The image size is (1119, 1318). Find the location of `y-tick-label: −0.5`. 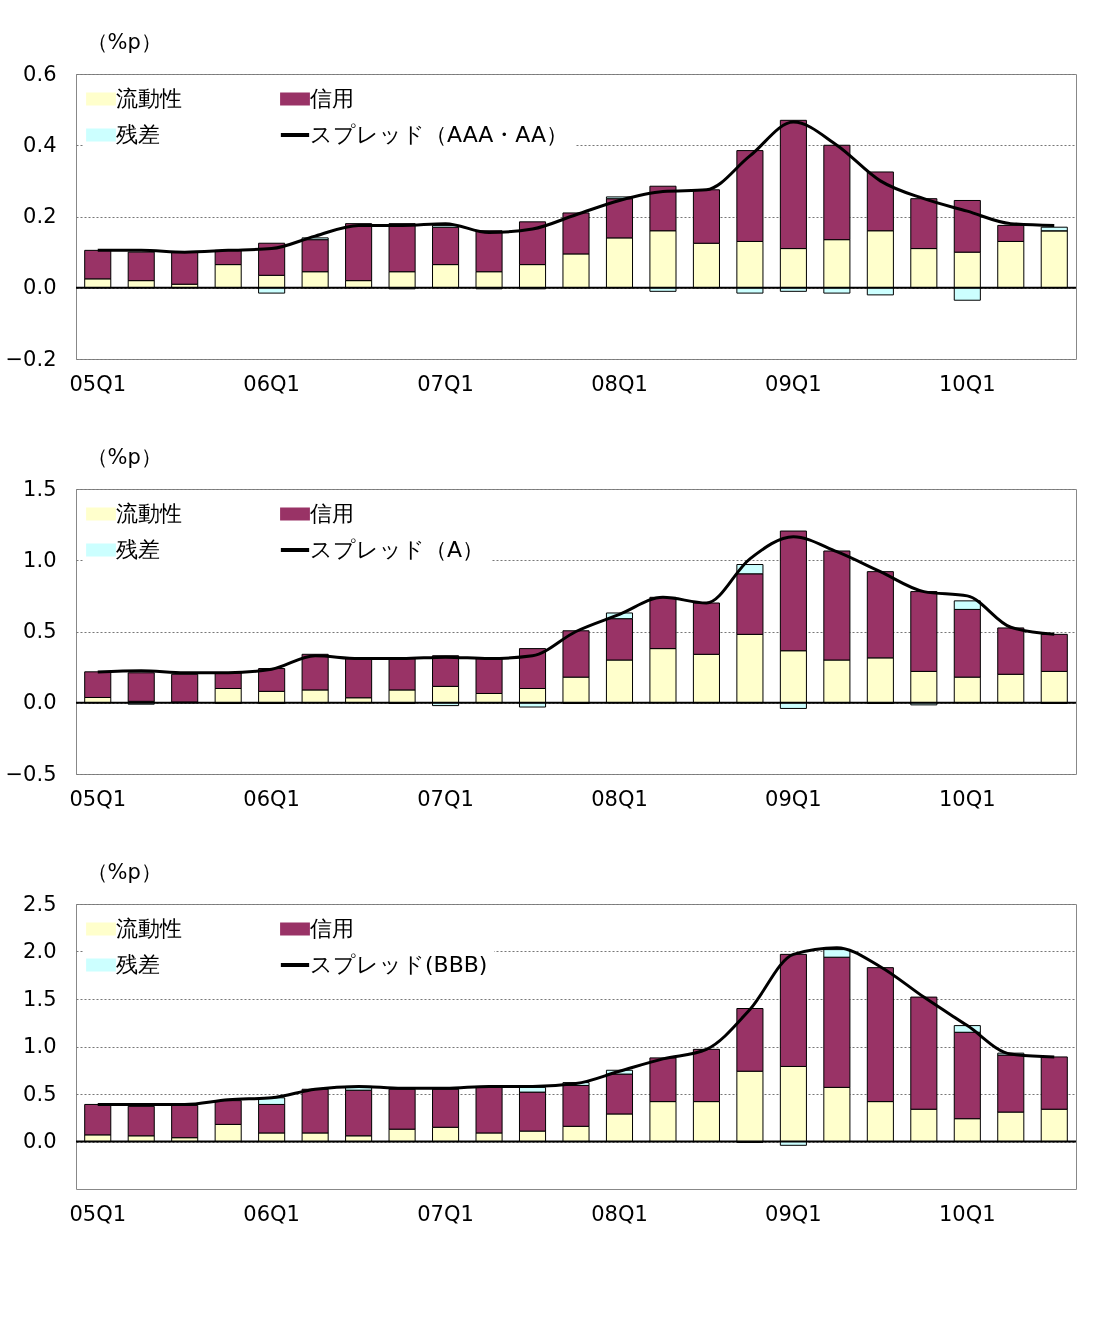

y-tick-label: −0.5 is located at coordinates (31, 773).